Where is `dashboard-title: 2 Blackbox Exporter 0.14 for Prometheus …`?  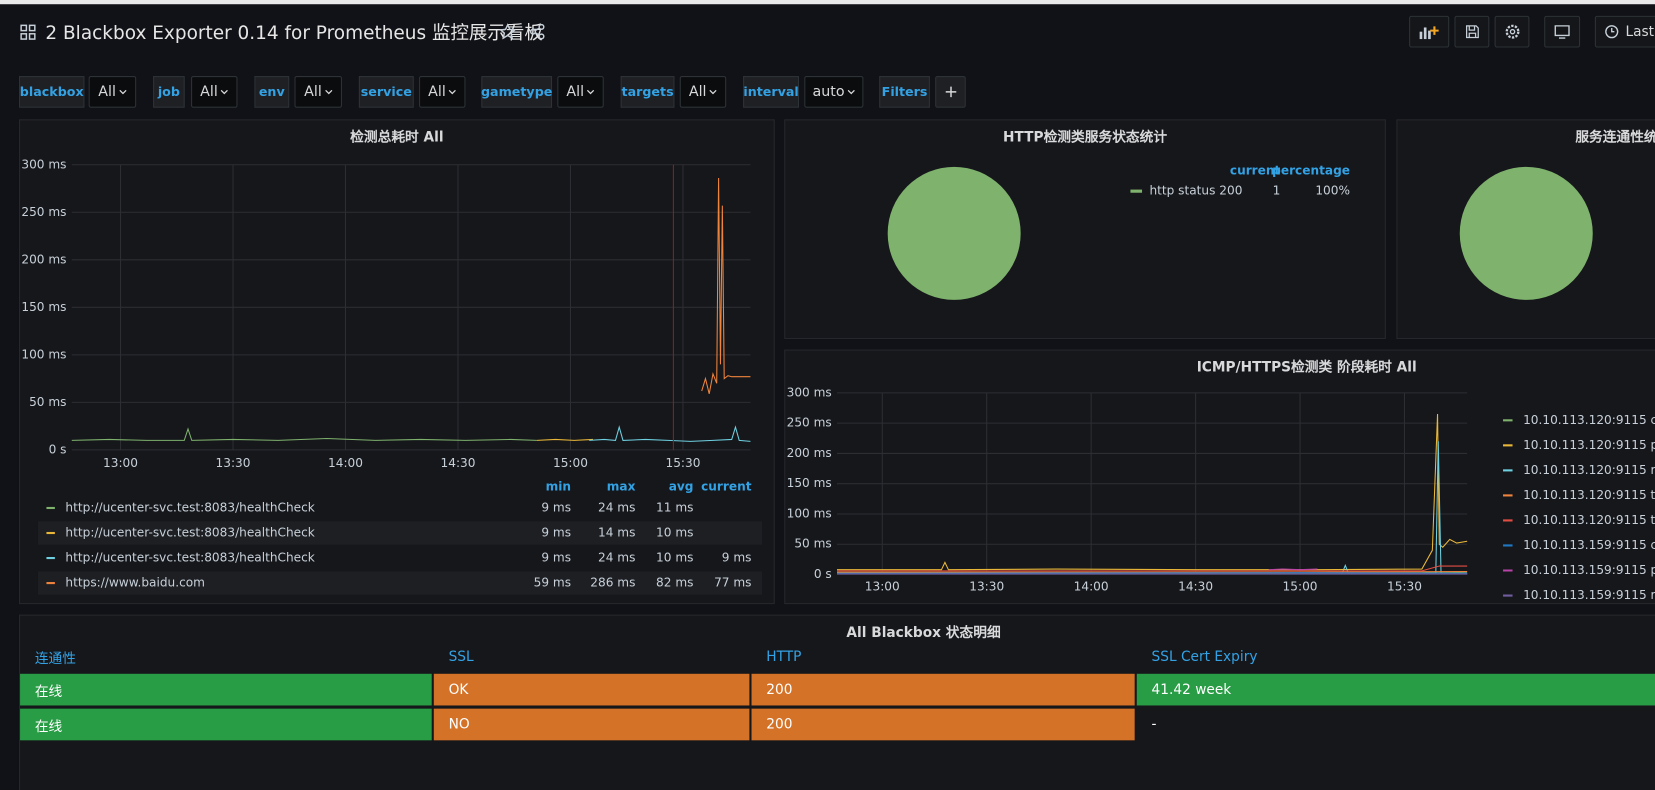
dashboard-title: 2 Blackbox Exporter 0.14 for Prometheus … is located at coordinates (294, 34).